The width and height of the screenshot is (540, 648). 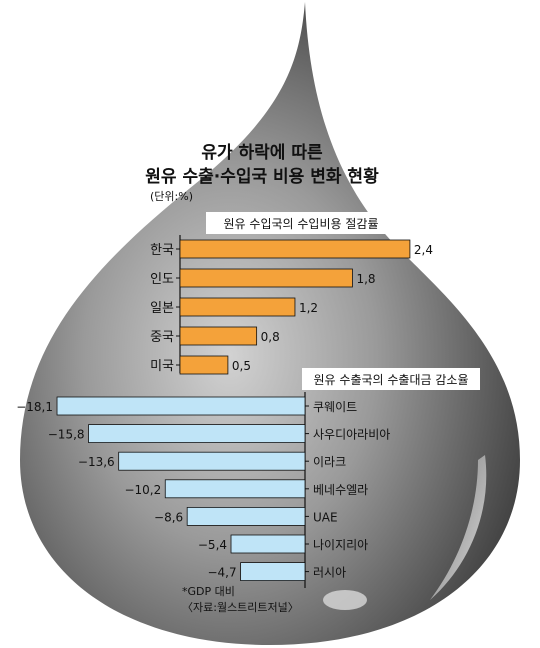 I want to click on importer-category-label: 인도, so click(x=162, y=279).